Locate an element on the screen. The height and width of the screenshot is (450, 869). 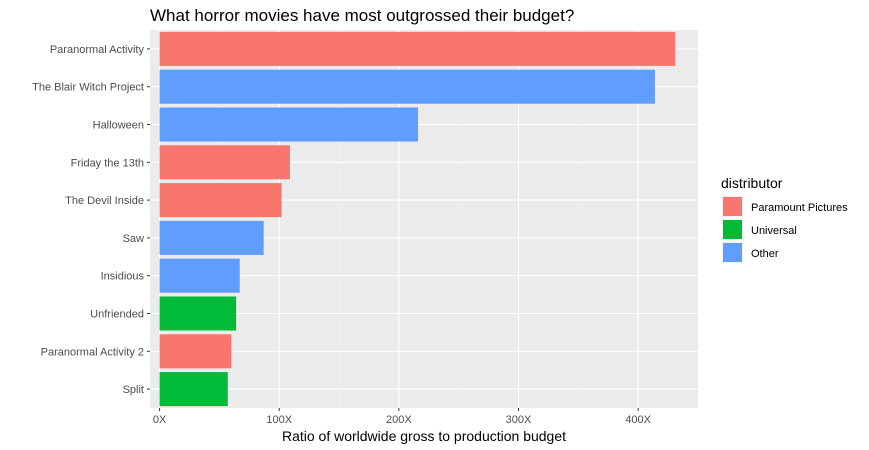
legend-title: distributor is located at coordinates (752, 183).